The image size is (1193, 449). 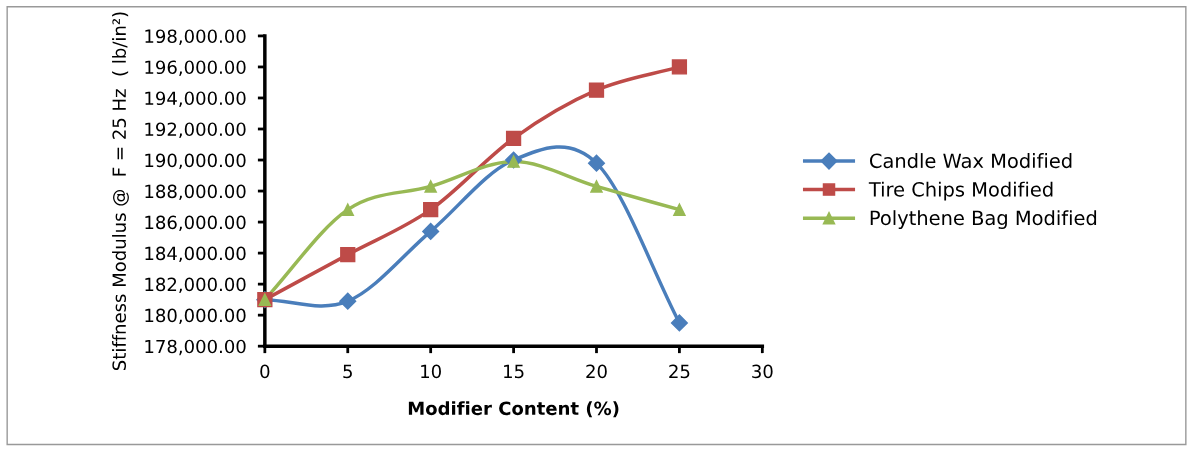 I want to click on x-axis-title: Modifier Content (%), so click(x=513, y=409).